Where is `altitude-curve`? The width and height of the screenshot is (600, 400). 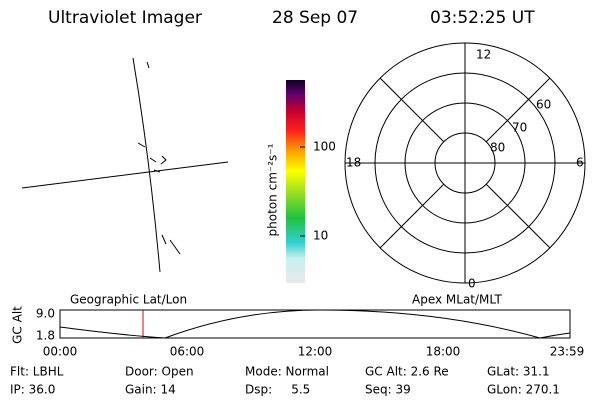
altitude-curve is located at coordinates (315, 324).